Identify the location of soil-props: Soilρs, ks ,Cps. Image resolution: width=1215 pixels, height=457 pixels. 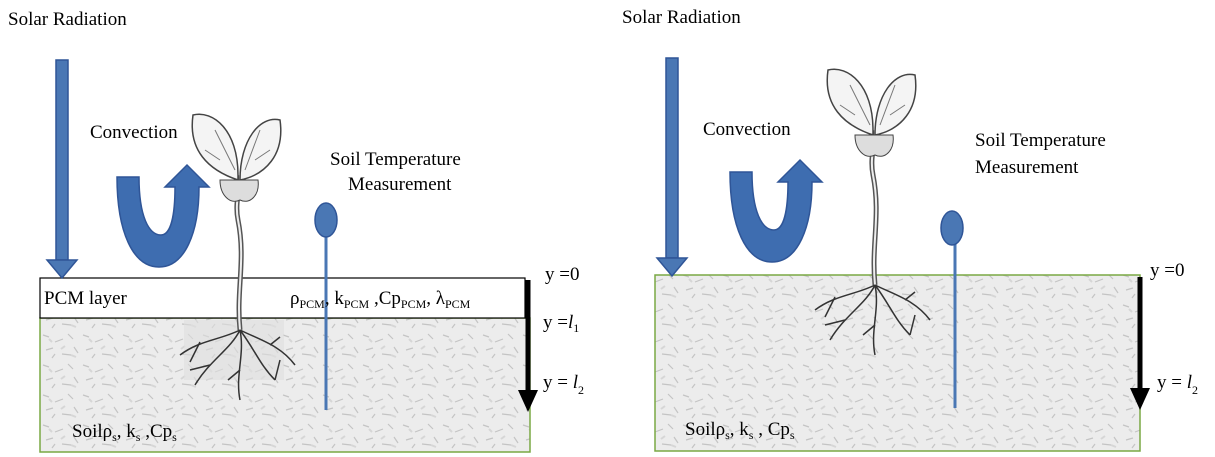
(124, 432).